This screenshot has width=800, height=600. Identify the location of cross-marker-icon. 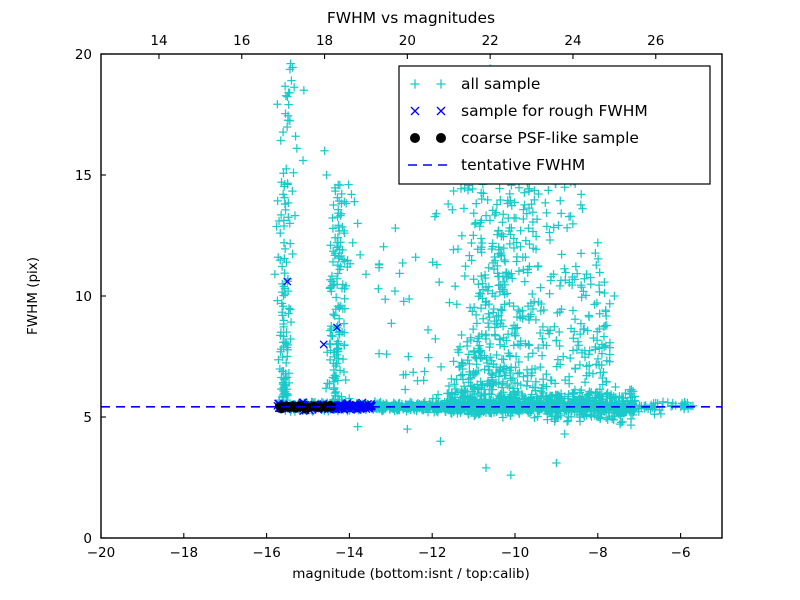
(428, 111).